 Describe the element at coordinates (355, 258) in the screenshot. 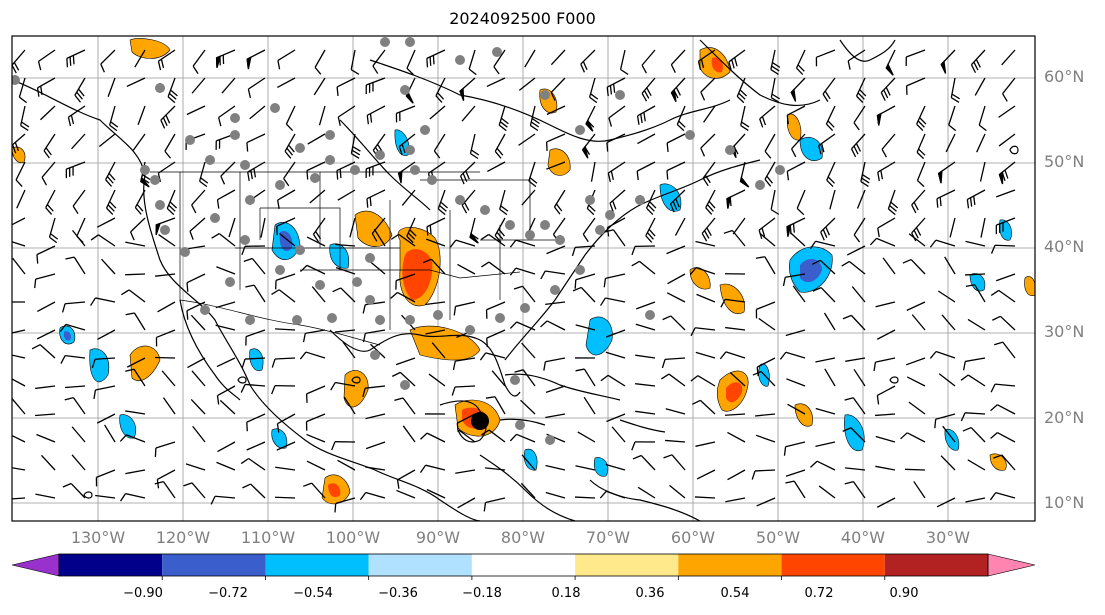

I see `political-borders` at that location.